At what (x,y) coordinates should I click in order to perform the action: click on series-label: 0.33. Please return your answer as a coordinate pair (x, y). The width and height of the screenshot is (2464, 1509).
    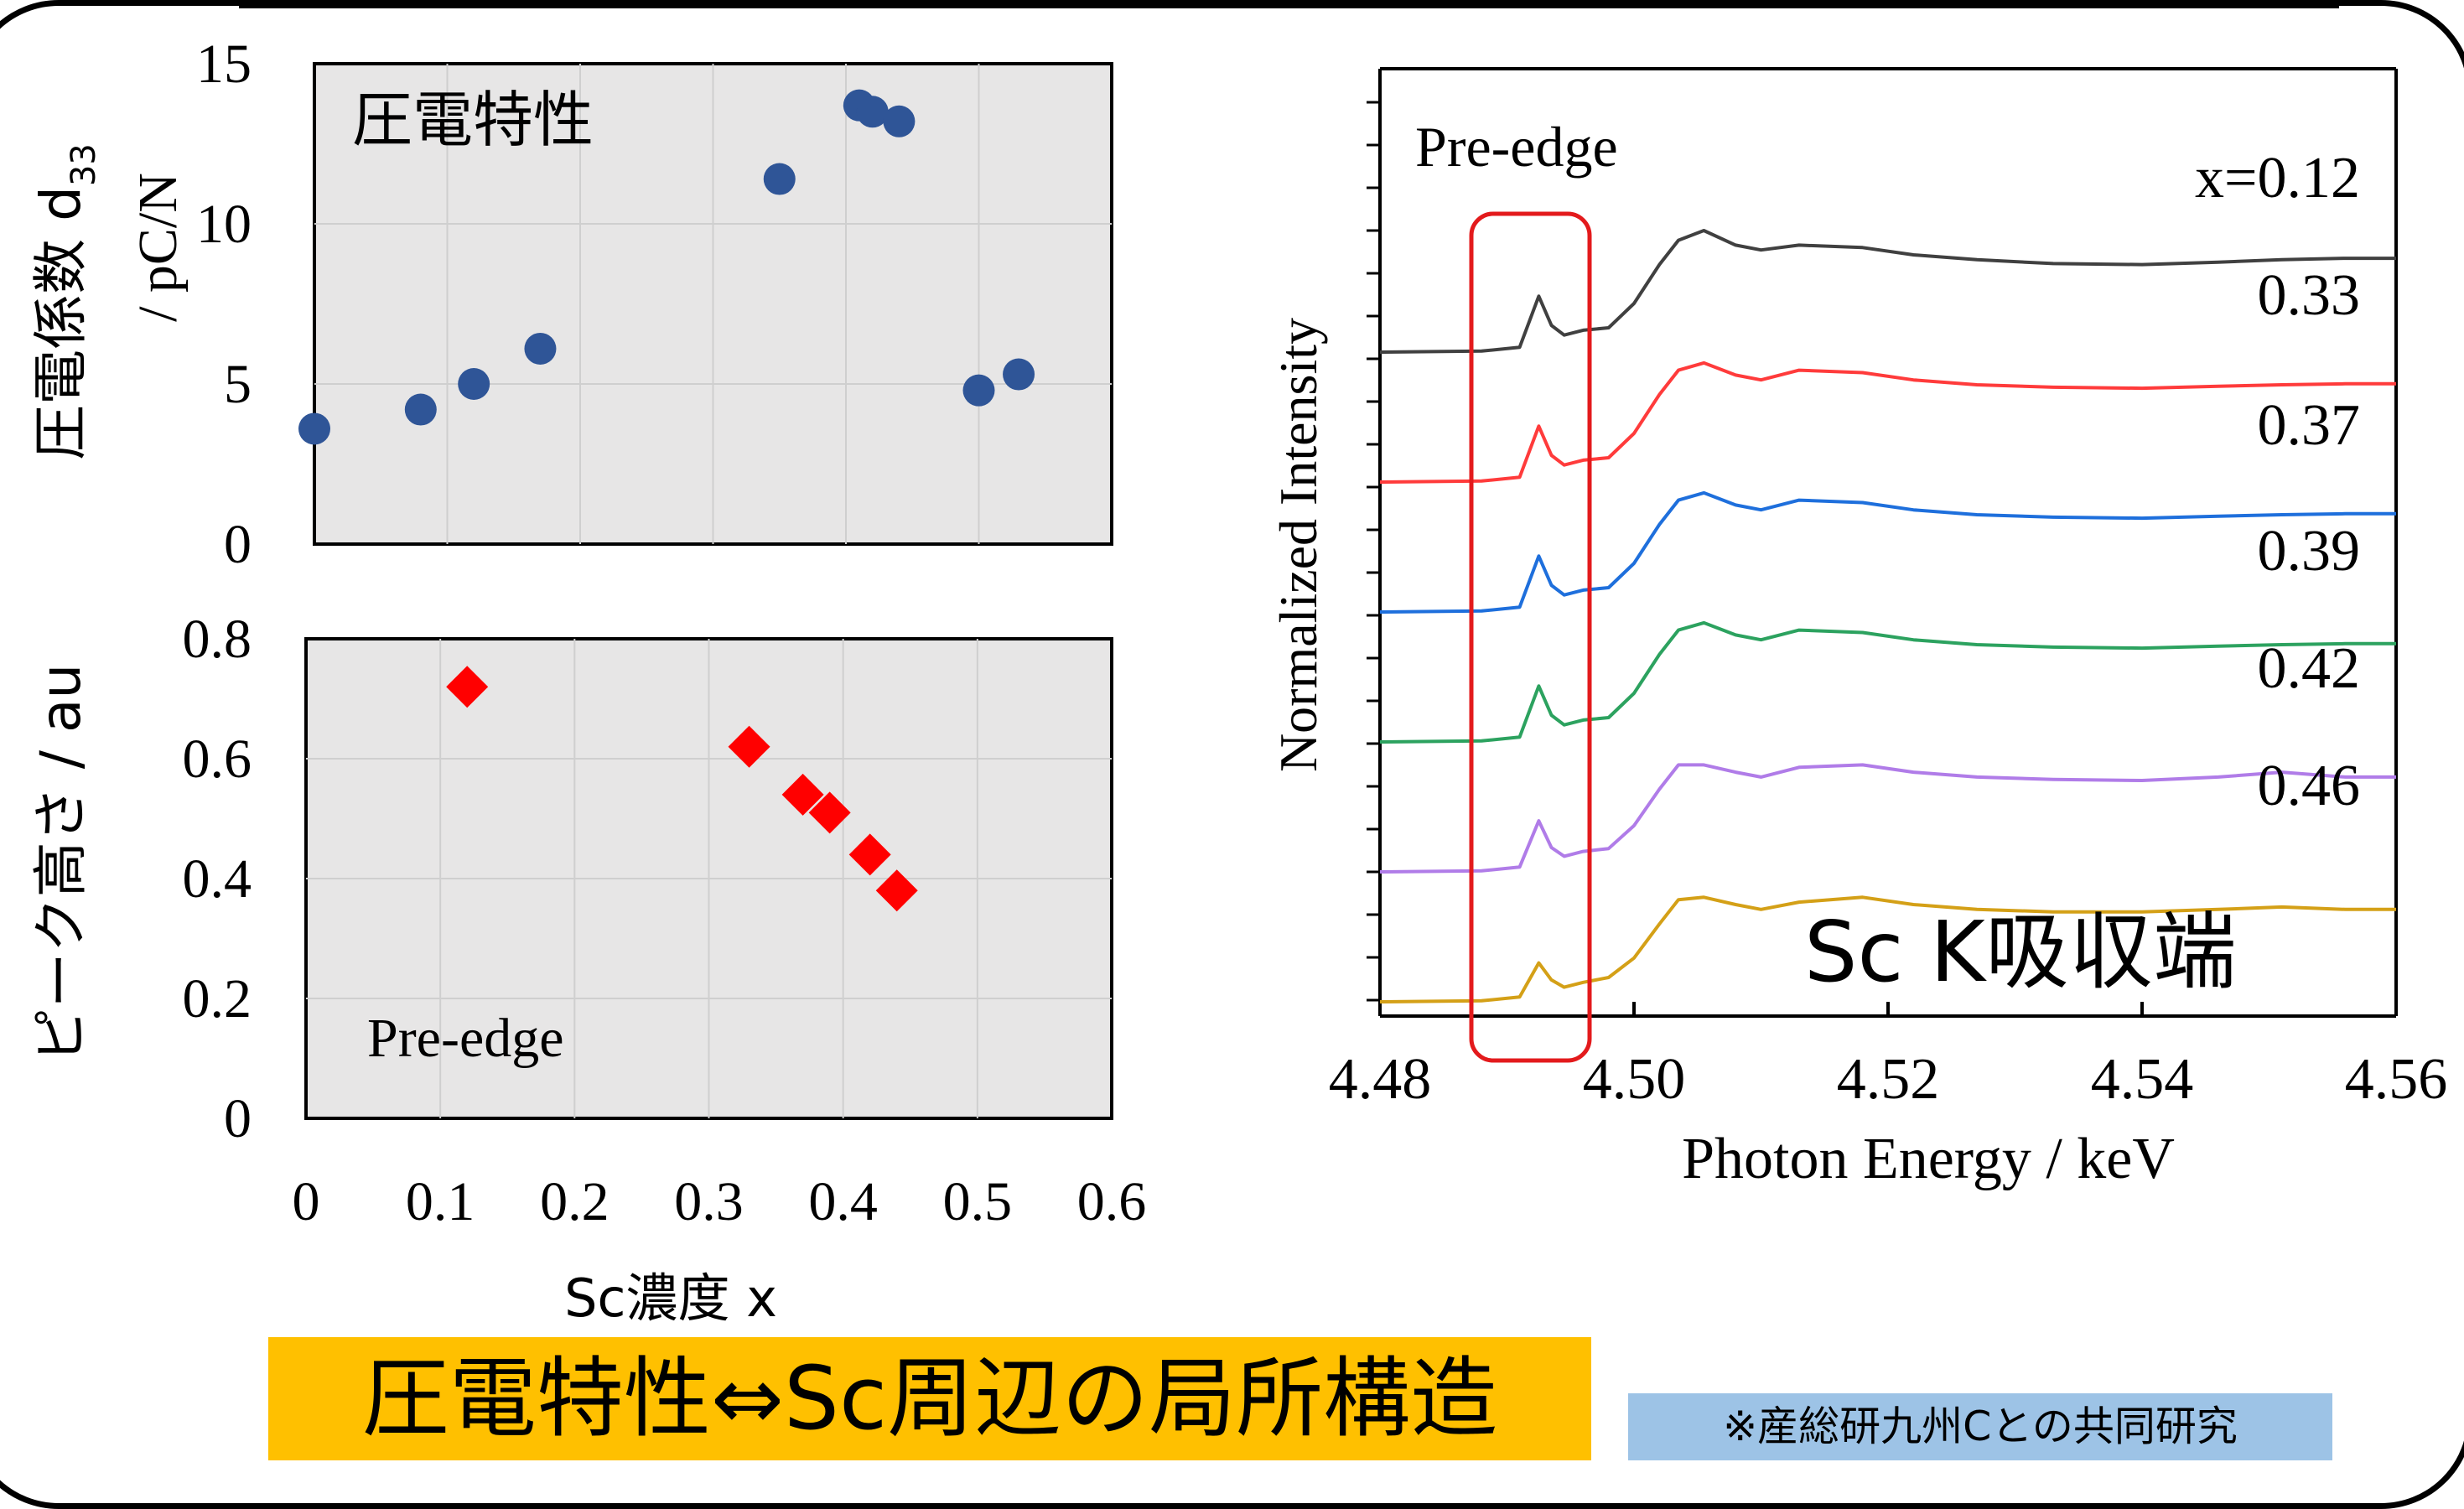
    Looking at the image, I should click on (2310, 295).